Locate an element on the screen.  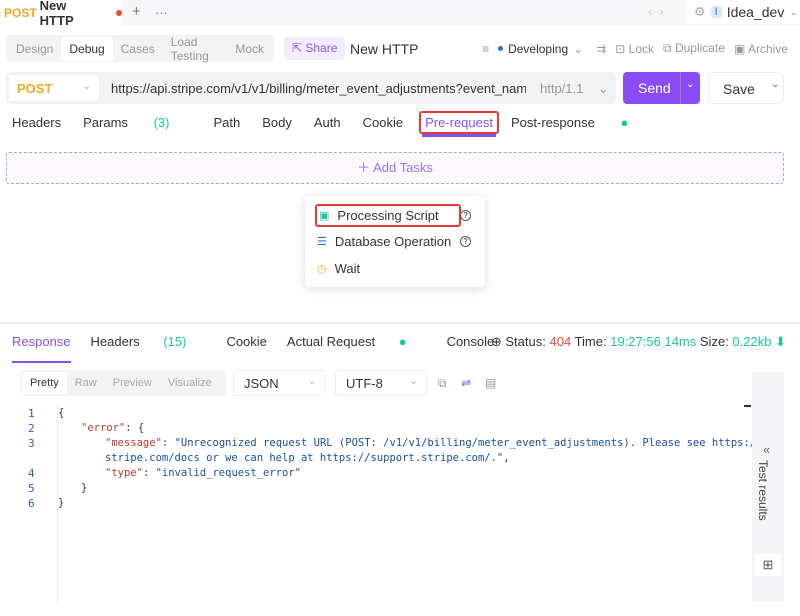
add-tasks-button: ＋ Add Tasks is located at coordinates (395, 168).